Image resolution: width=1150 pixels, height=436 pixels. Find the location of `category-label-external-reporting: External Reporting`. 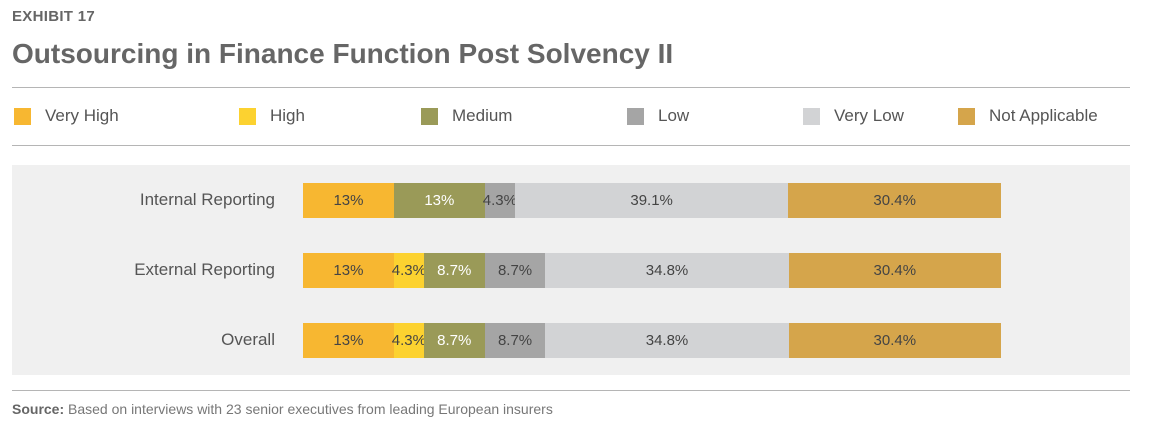

category-label-external-reporting: External Reporting is located at coordinates (204, 269).